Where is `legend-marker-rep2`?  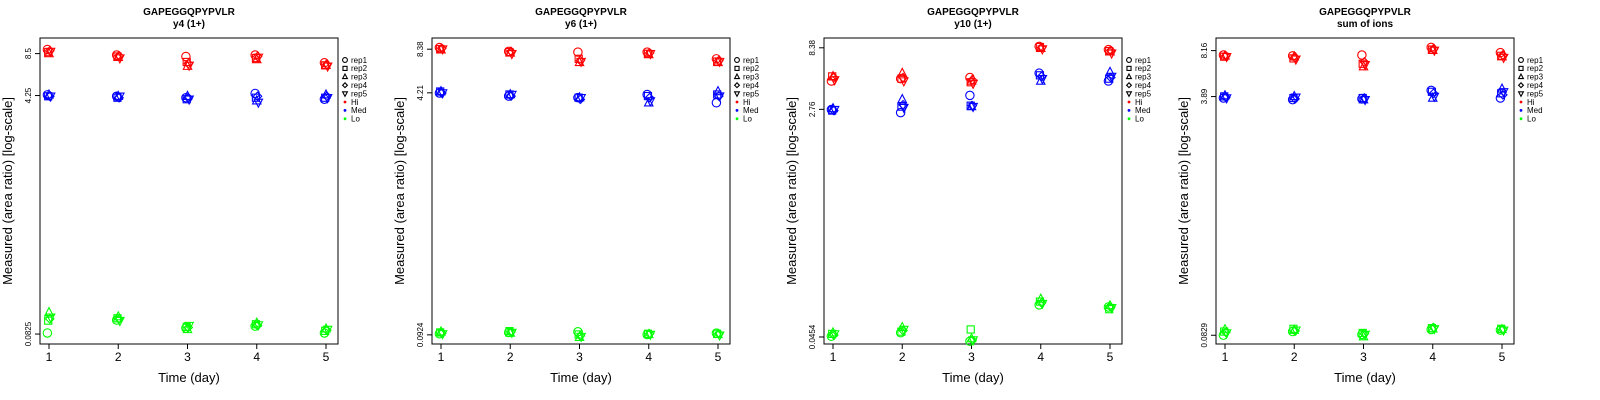
legend-marker-rep2 is located at coordinates (345, 68).